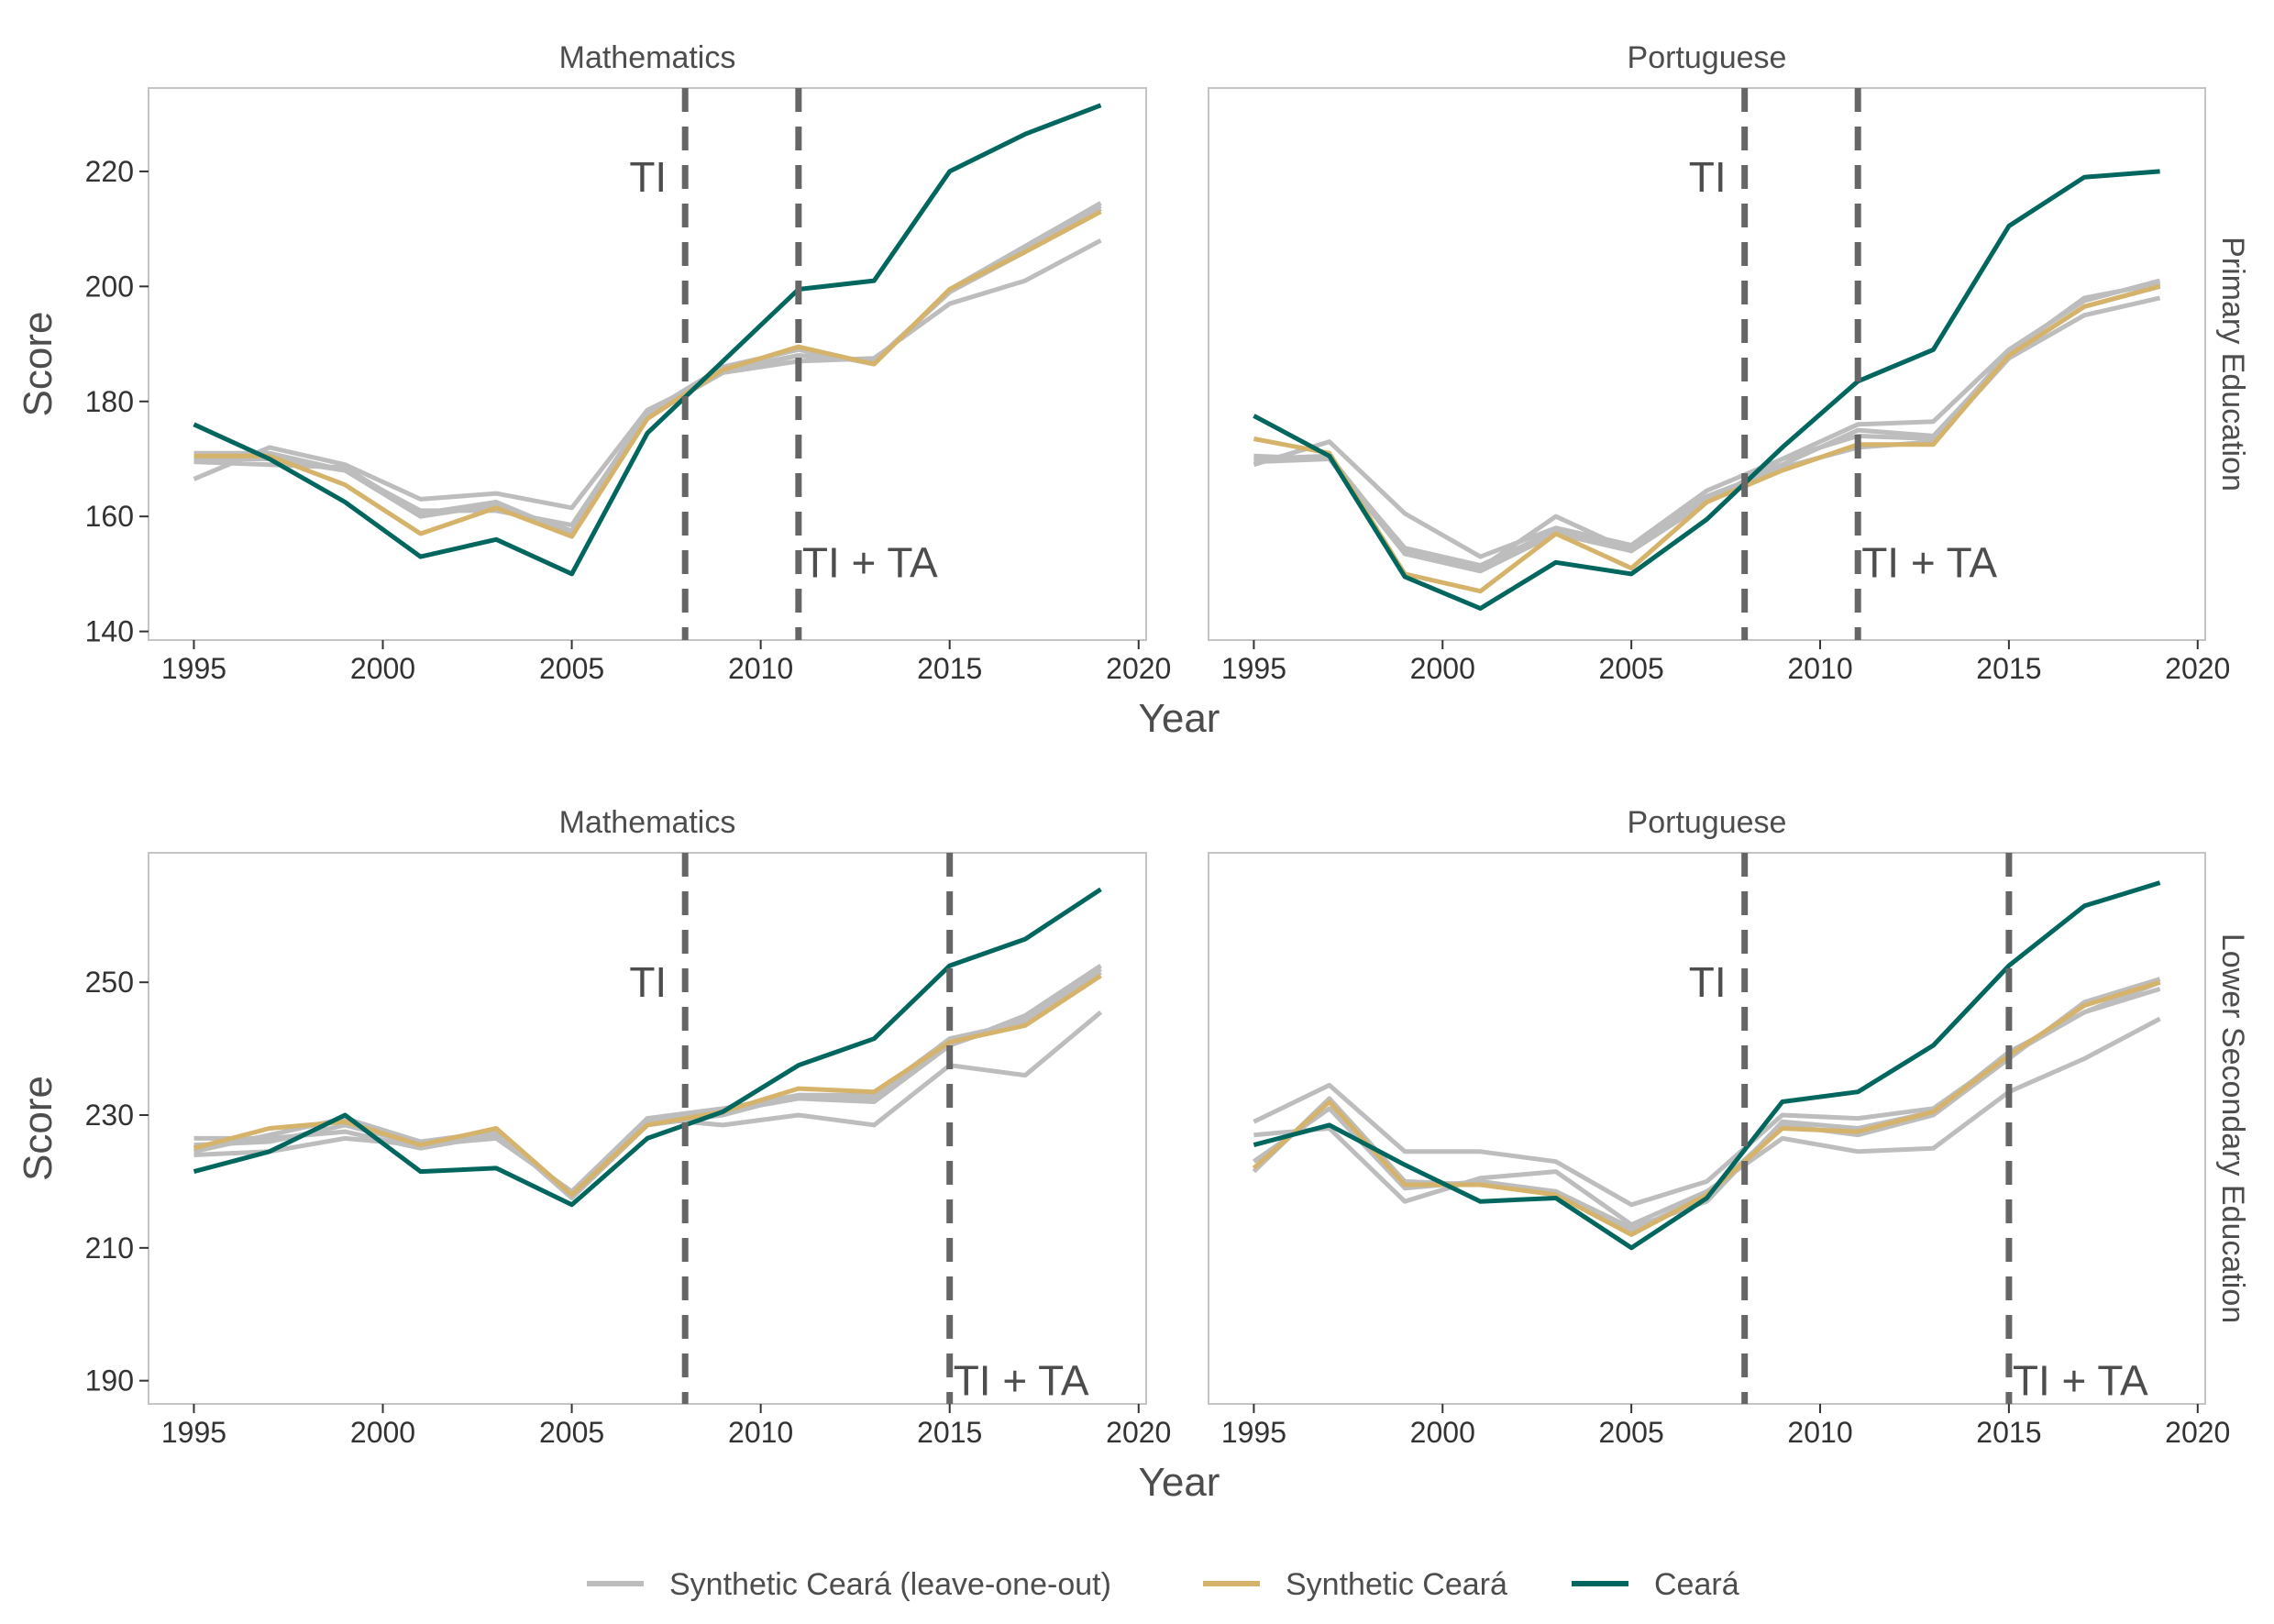 This screenshot has height=1624, width=2274. Describe the element at coordinates (1397, 1584) in the screenshot. I see `legend-label: Synthetic Ceará` at that location.